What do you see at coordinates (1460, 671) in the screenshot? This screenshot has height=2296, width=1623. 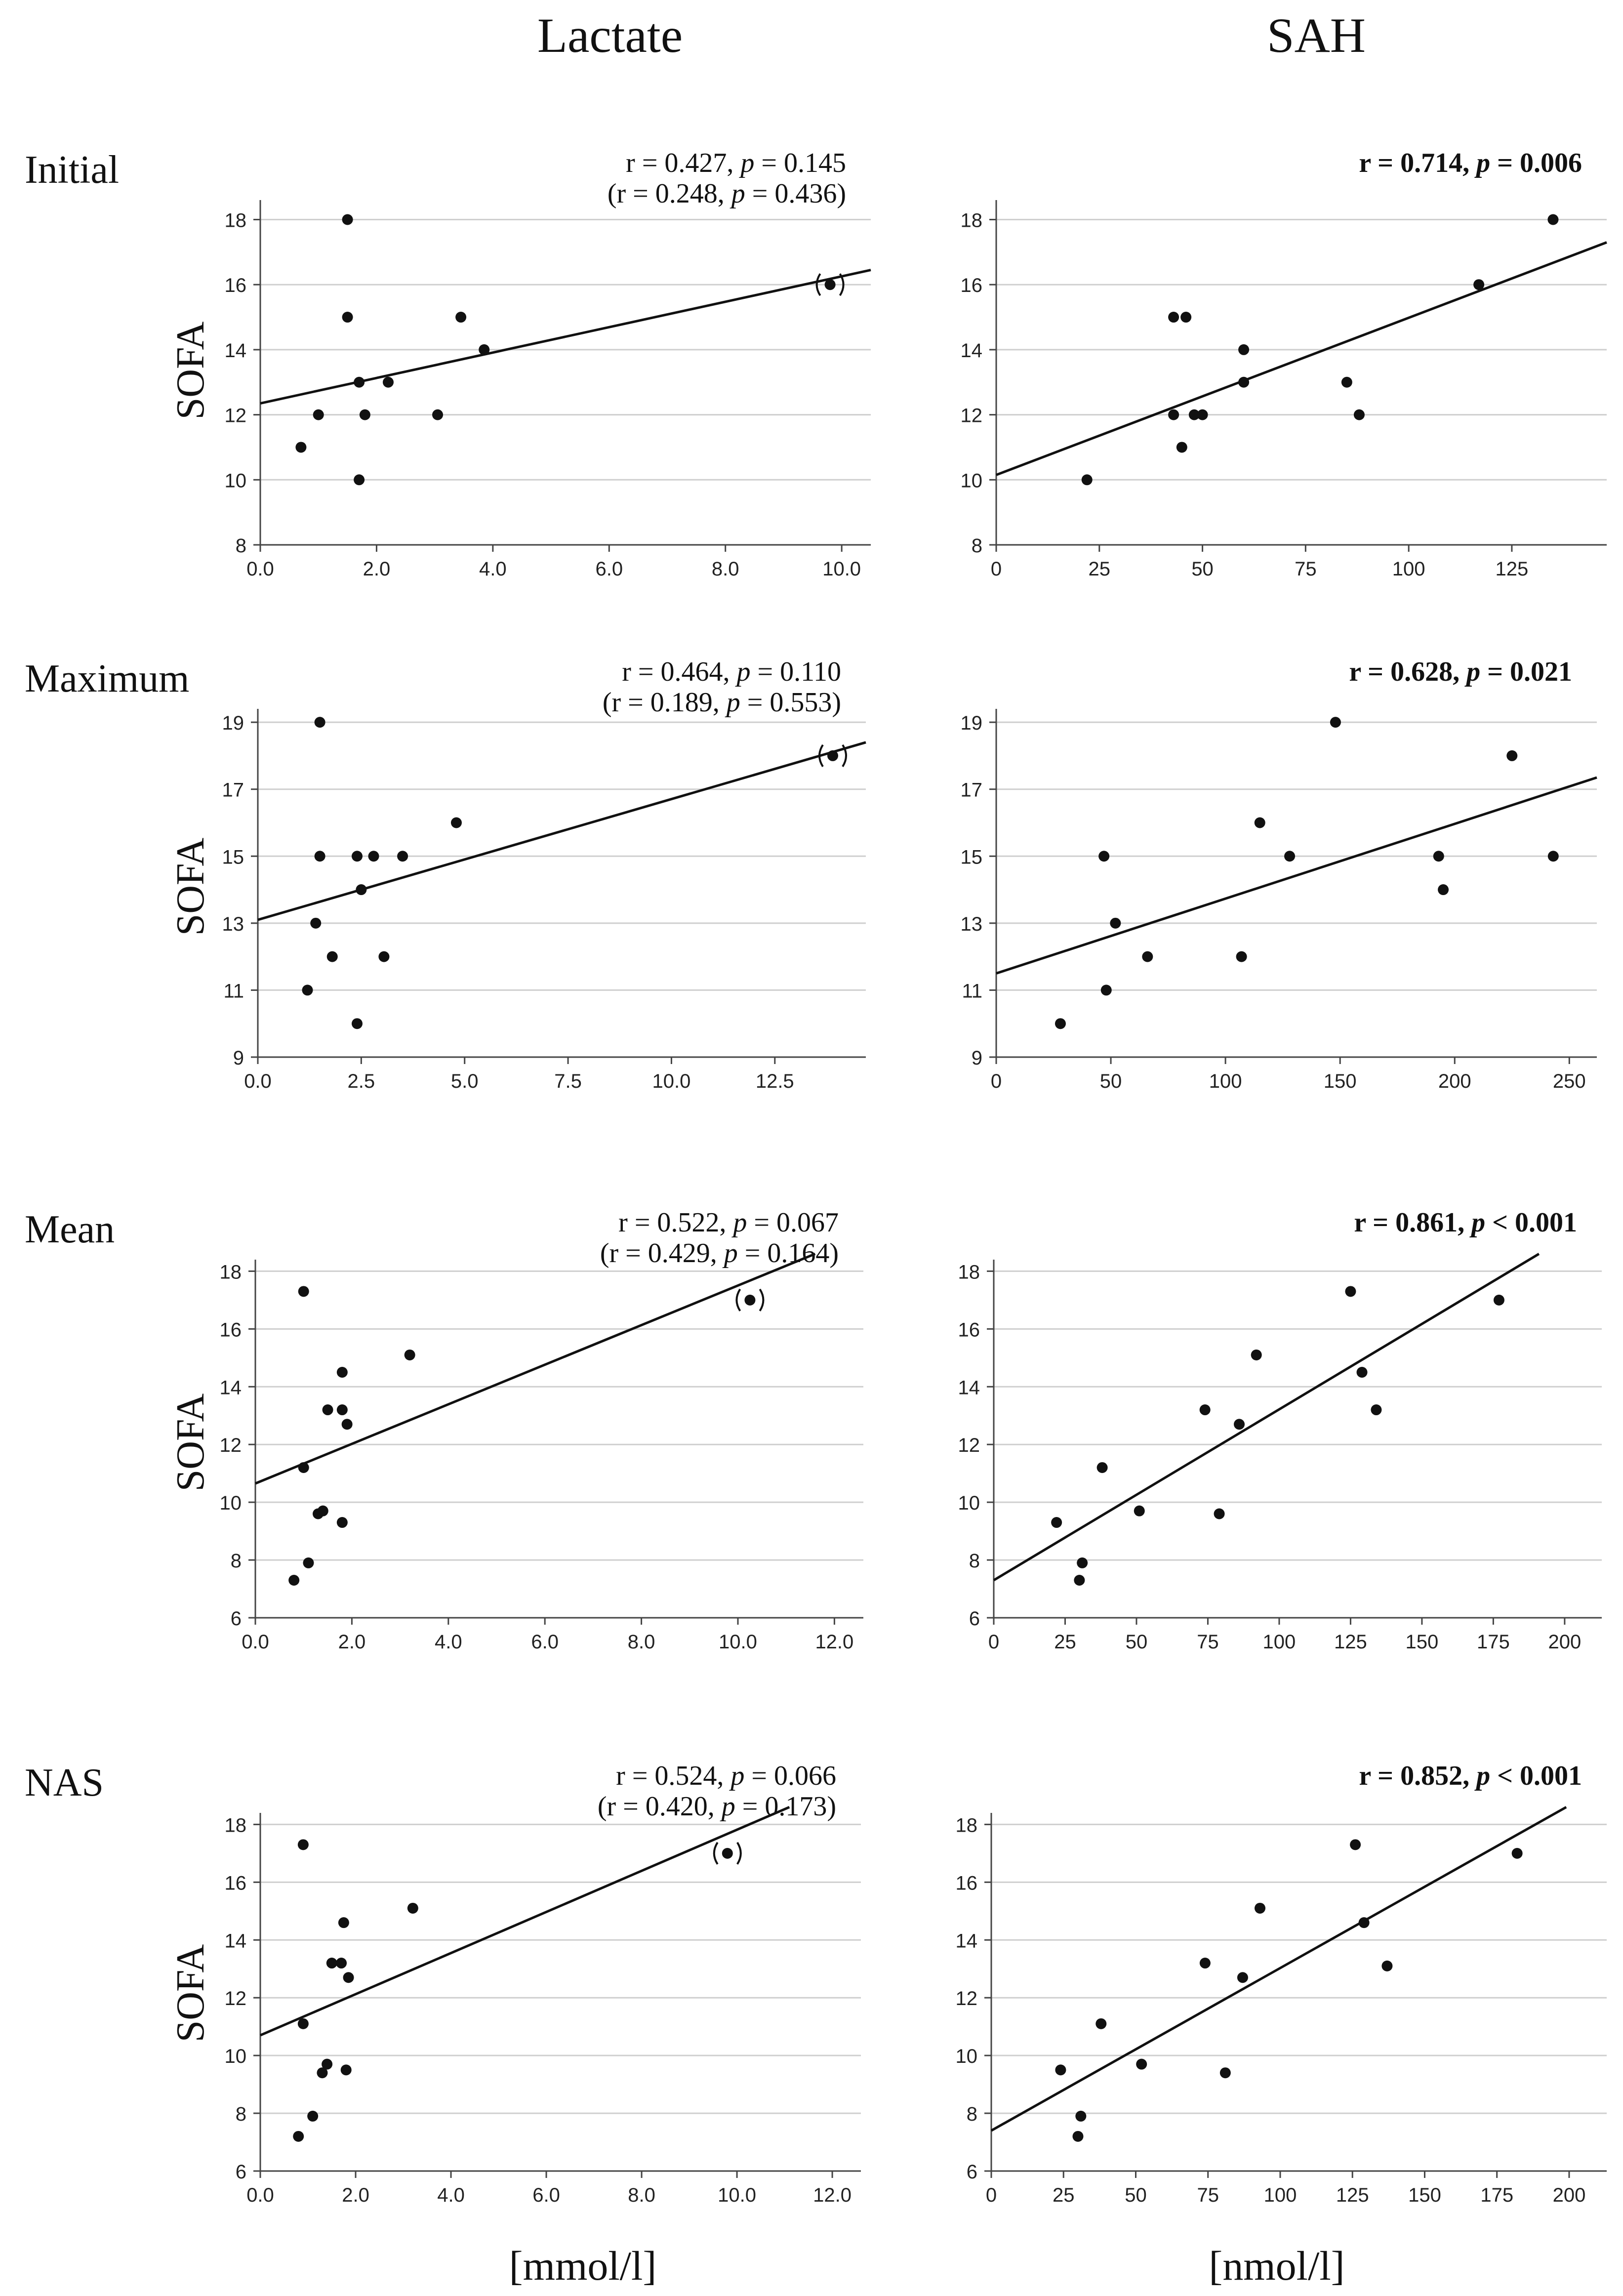 I see `stat-annotation-line1: r = 0.628, p = 0.021` at bounding box center [1460, 671].